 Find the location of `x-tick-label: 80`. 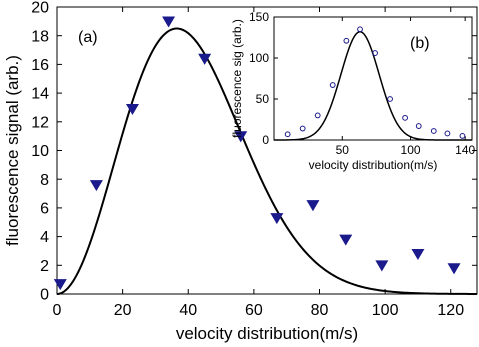

x-tick-label: 80 is located at coordinates (320, 310).